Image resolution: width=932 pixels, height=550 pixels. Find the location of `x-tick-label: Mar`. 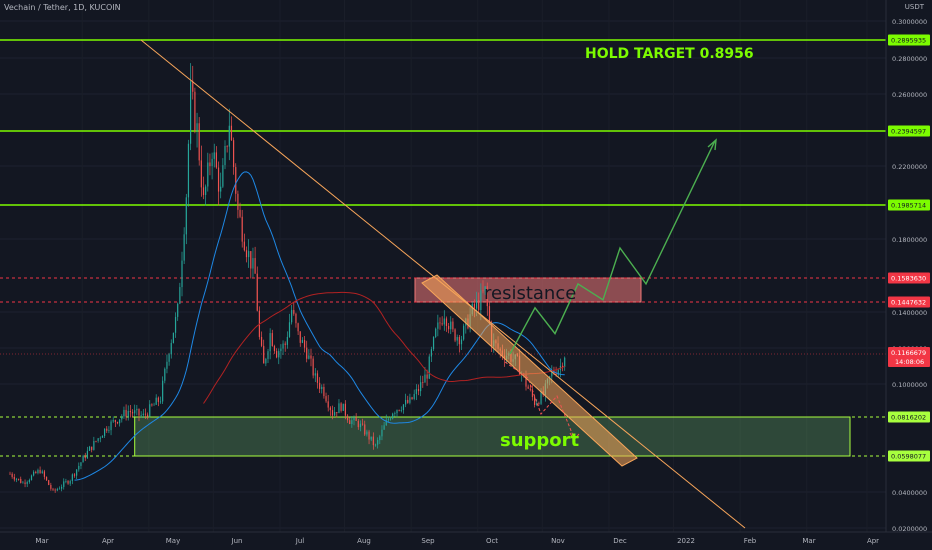

x-tick-label: Mar is located at coordinates (808, 541).